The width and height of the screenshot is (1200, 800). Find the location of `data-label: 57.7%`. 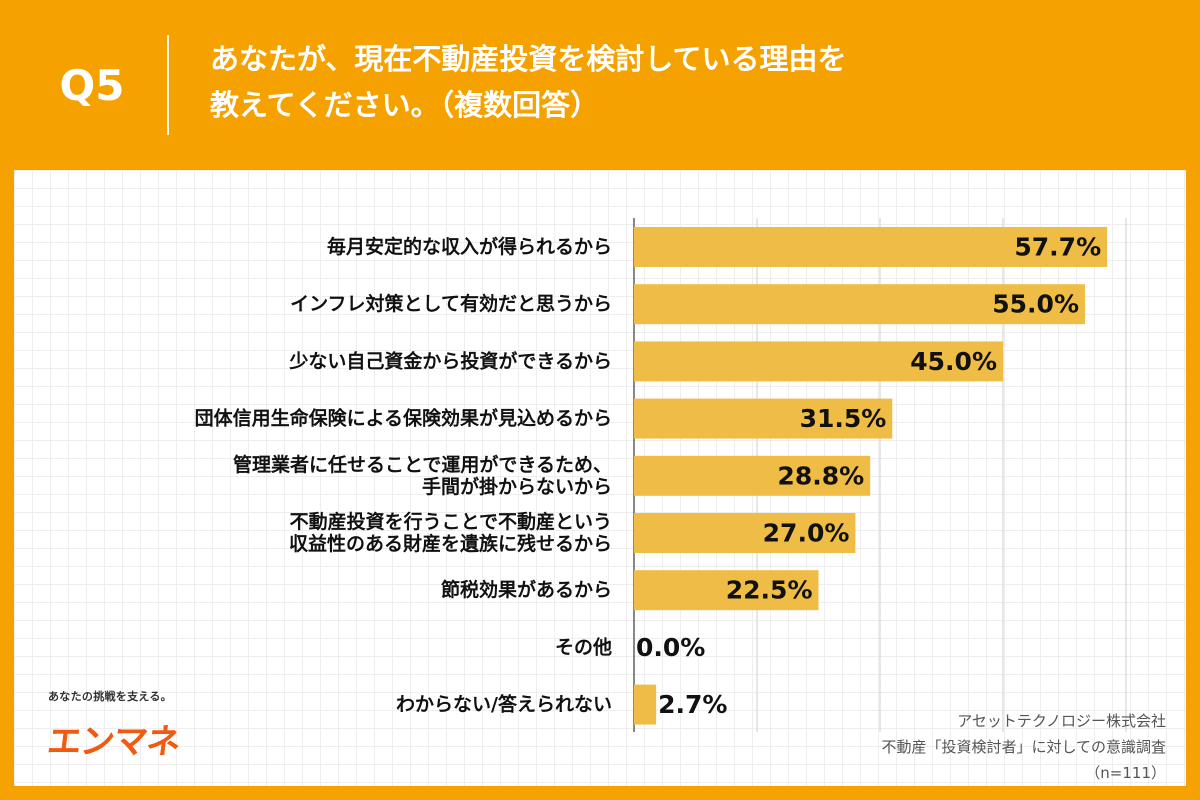

data-label: 57.7% is located at coordinates (1057, 247).